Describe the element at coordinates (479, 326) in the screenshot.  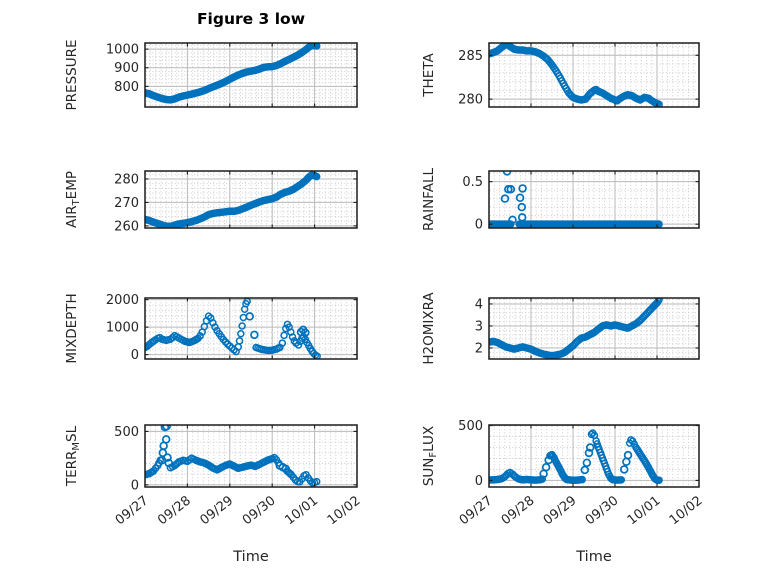
I see `y-tick-label: 3` at that location.